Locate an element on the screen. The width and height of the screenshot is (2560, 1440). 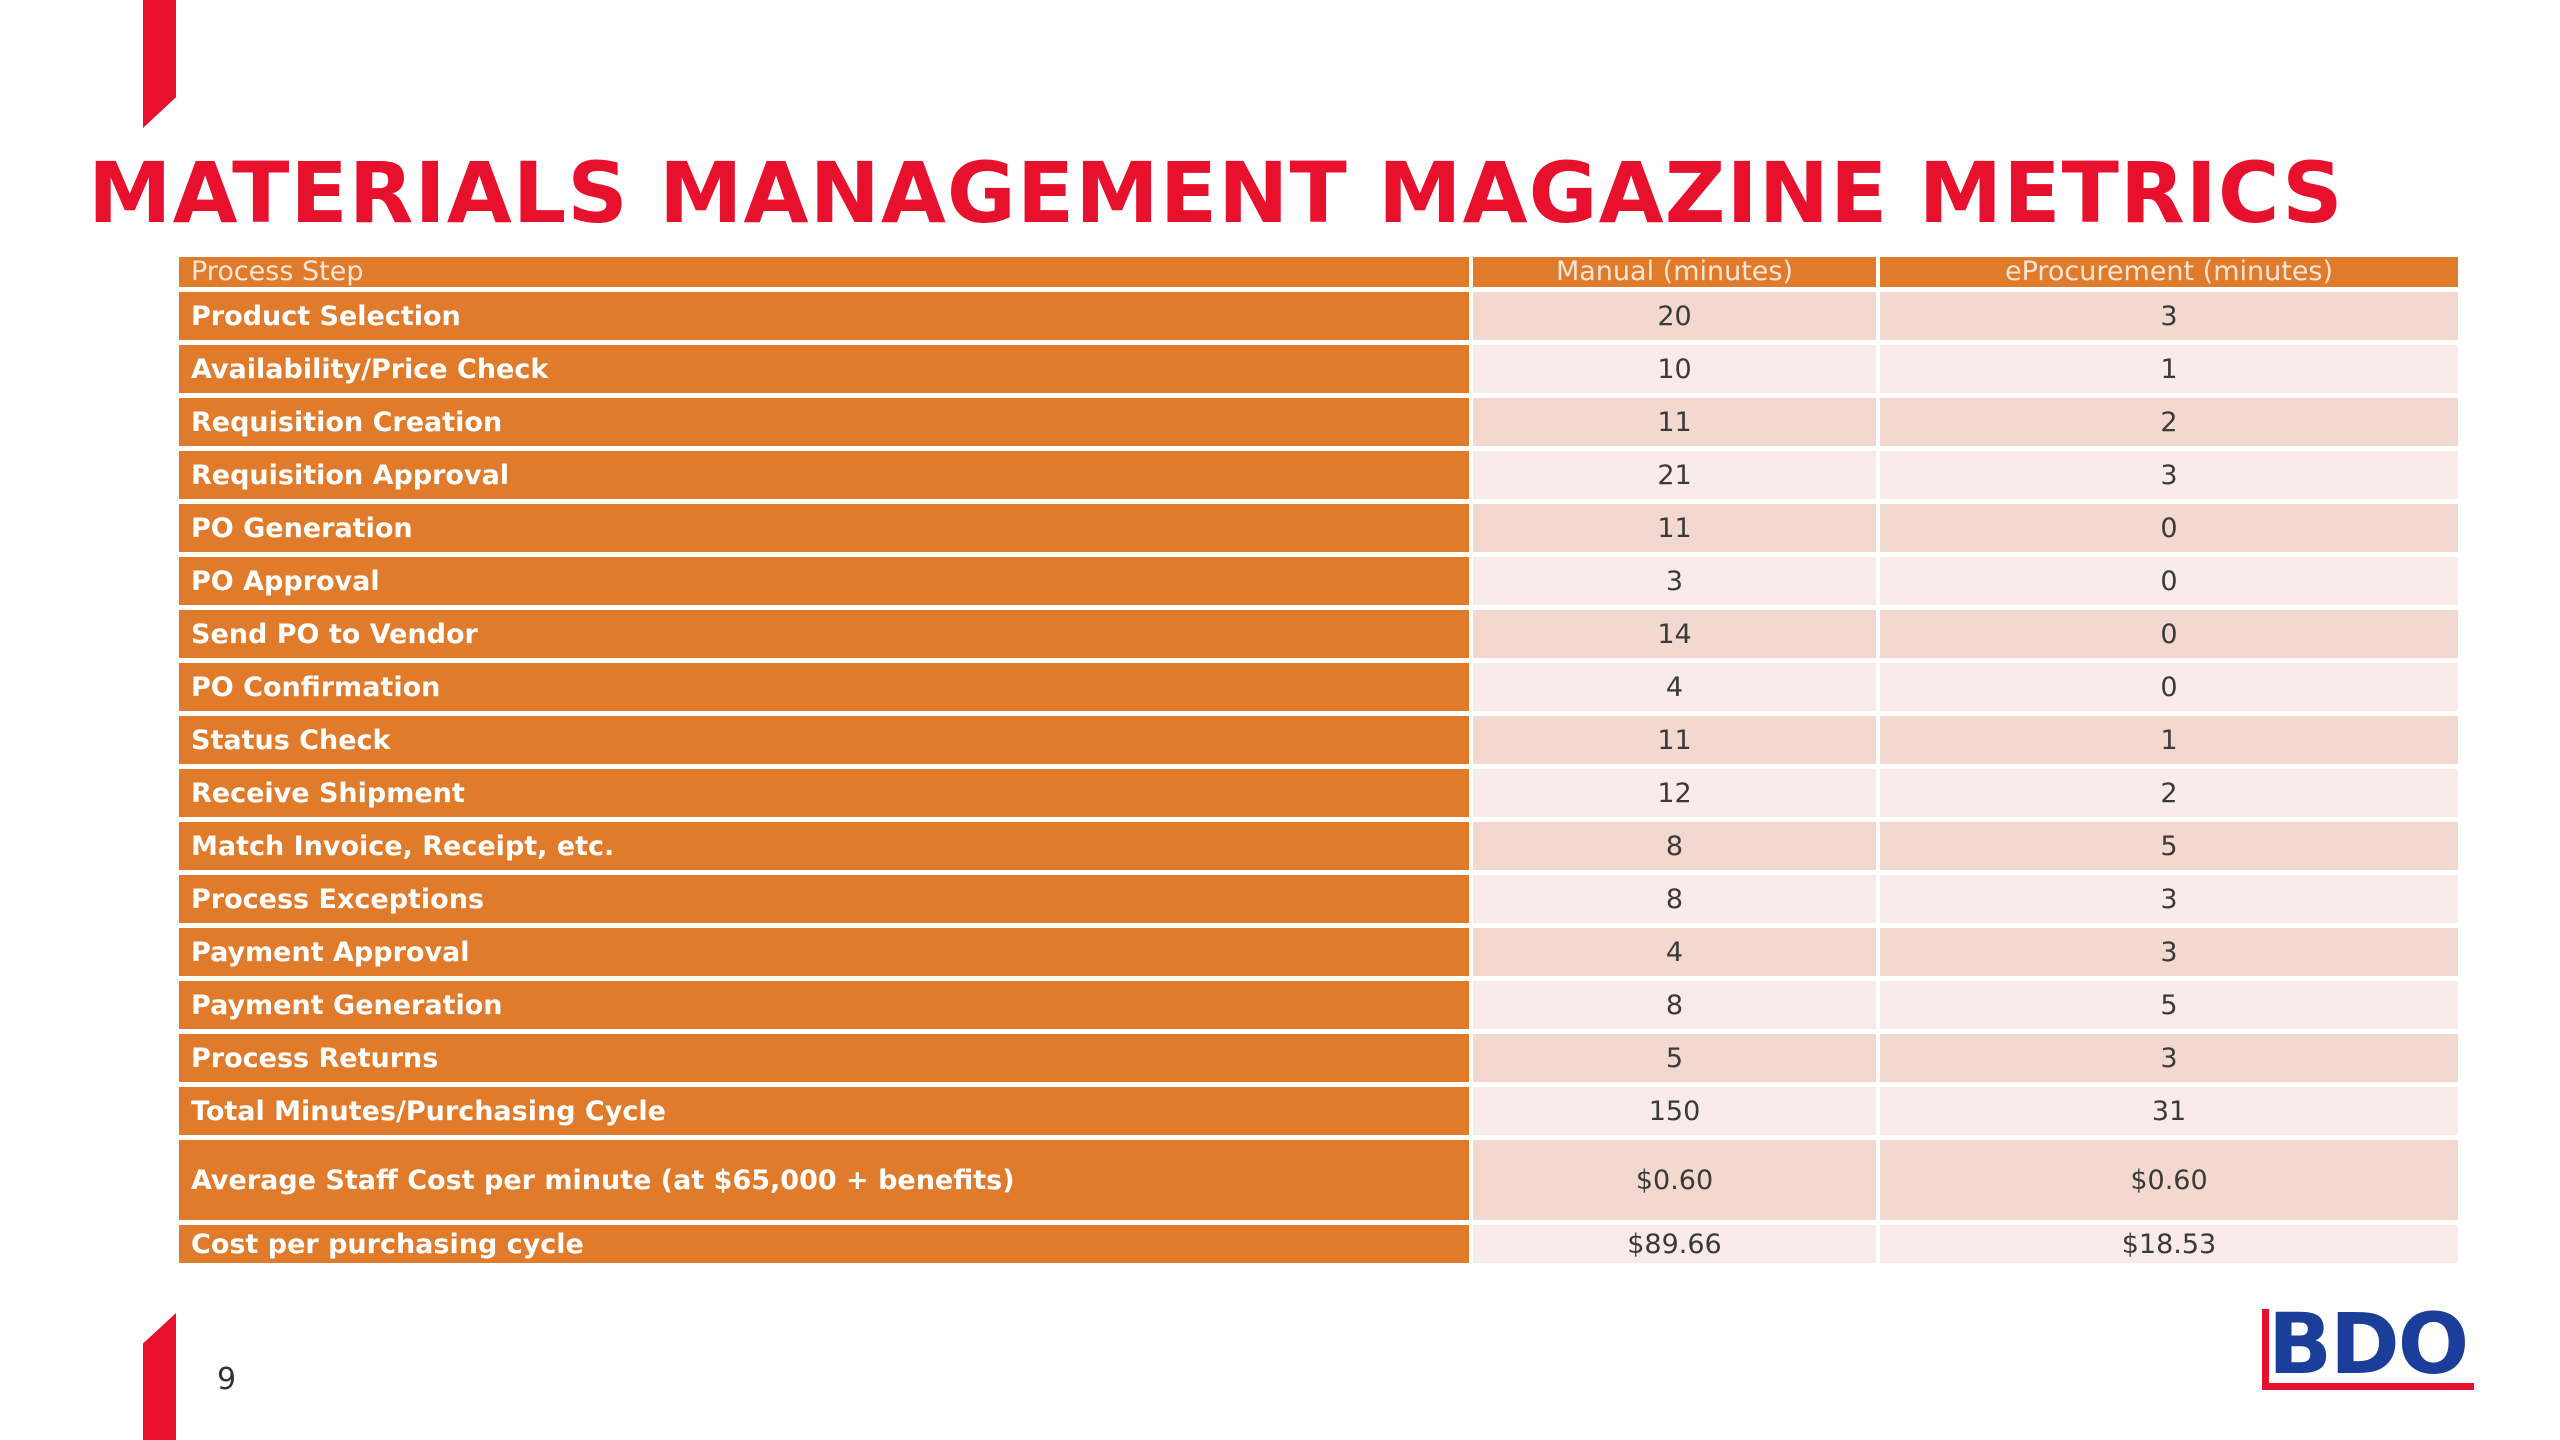
table-row: Cost per purchasing cycle $89.66 $18.53 is located at coordinates (1318, 1244).